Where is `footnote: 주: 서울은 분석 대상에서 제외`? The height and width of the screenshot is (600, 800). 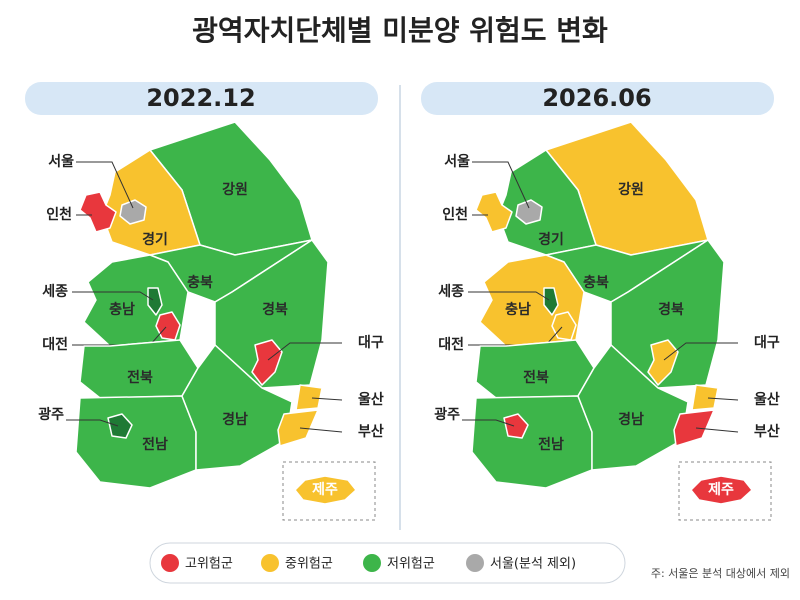 footnote: 주: 서울은 분석 대상에서 제외 is located at coordinates (720, 573).